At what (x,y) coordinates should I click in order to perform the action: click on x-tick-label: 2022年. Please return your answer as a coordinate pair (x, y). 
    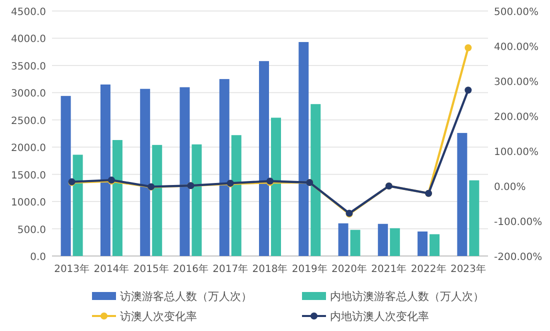
    Looking at the image, I should click on (428, 269).